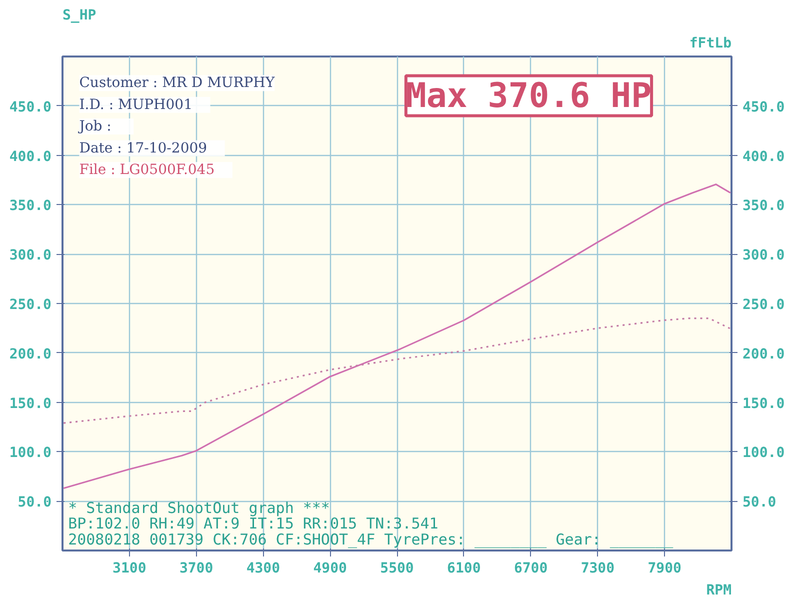 The height and width of the screenshot is (603, 799). Describe the element at coordinates (719, 590) in the screenshot. I see `x-axis-title: RPM` at that location.